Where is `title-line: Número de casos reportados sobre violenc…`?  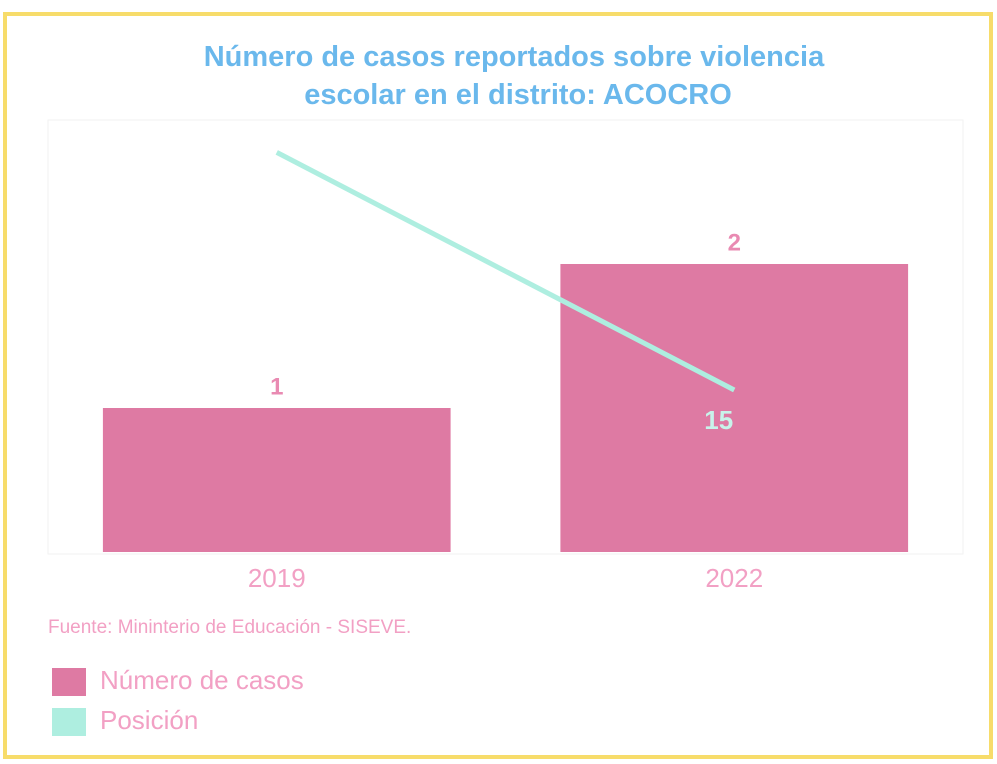
title-line: Número de casos reportados sobre violenc… is located at coordinates (514, 57).